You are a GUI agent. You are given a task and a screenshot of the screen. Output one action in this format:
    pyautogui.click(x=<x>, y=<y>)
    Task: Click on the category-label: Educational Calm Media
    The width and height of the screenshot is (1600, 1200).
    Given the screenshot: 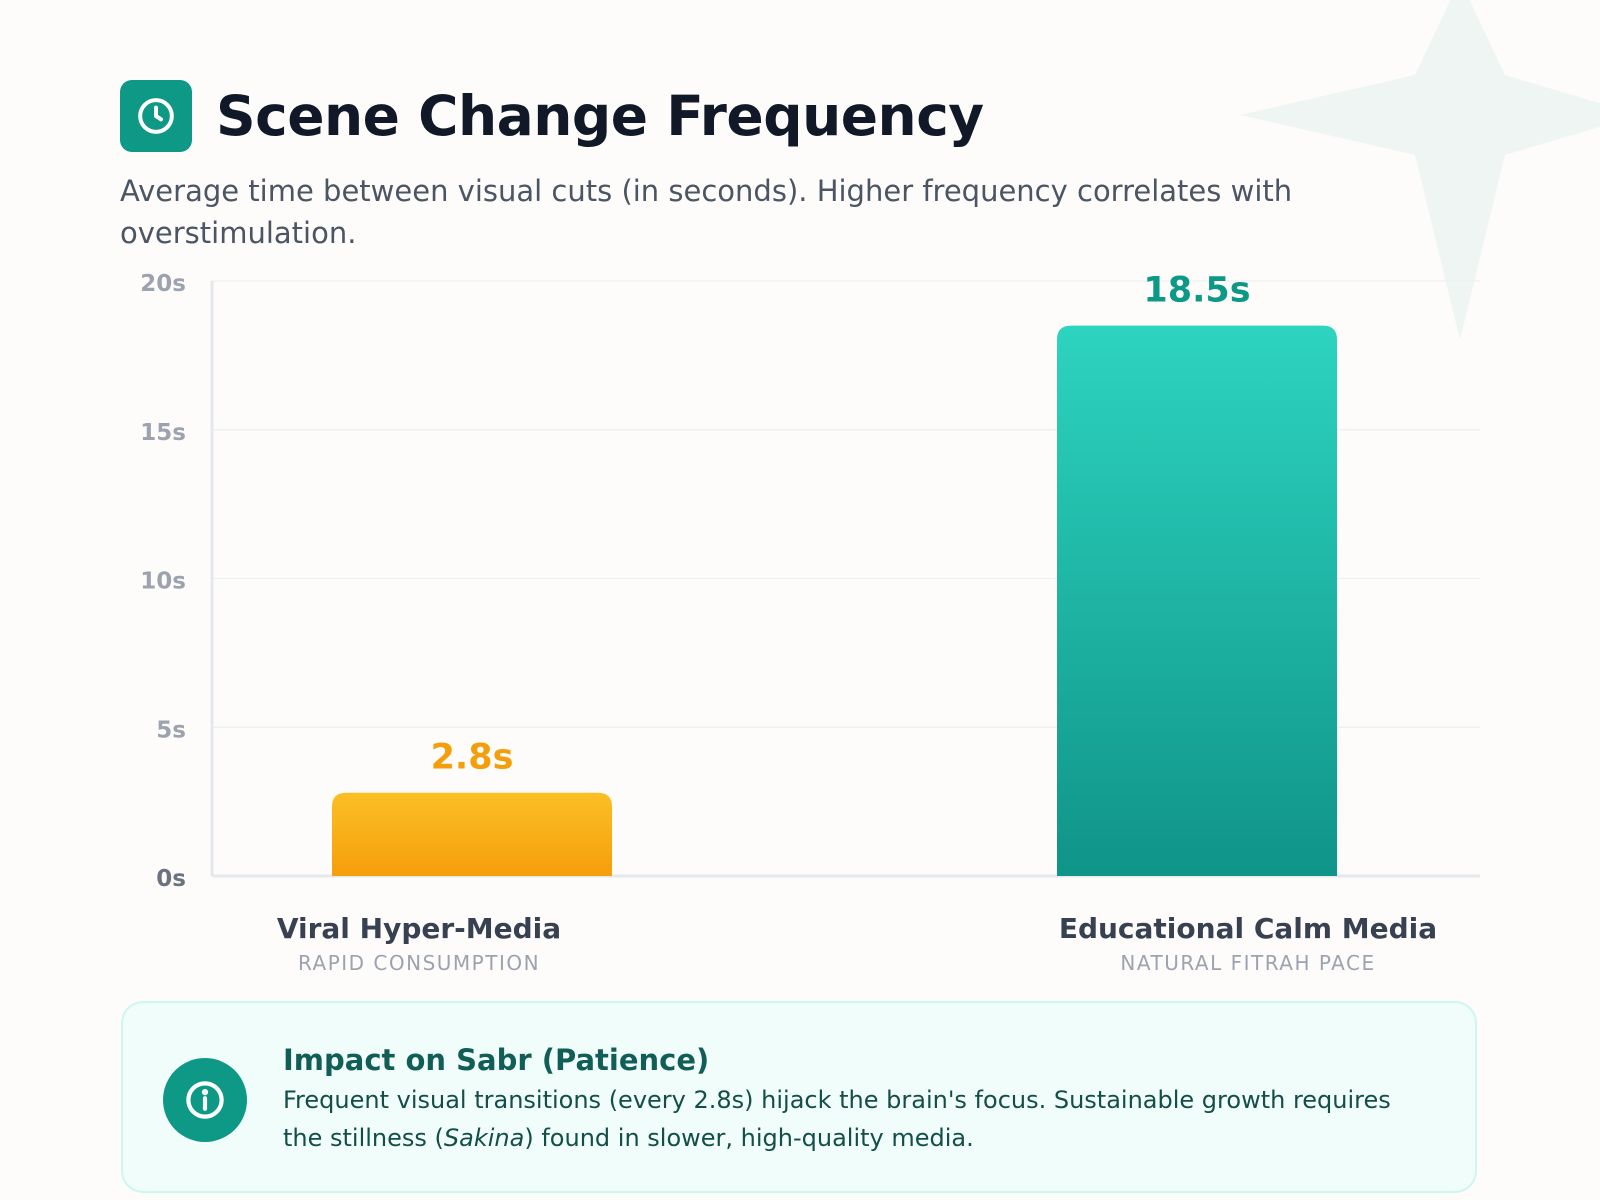 What is the action you would take?
    pyautogui.click(x=1248, y=928)
    